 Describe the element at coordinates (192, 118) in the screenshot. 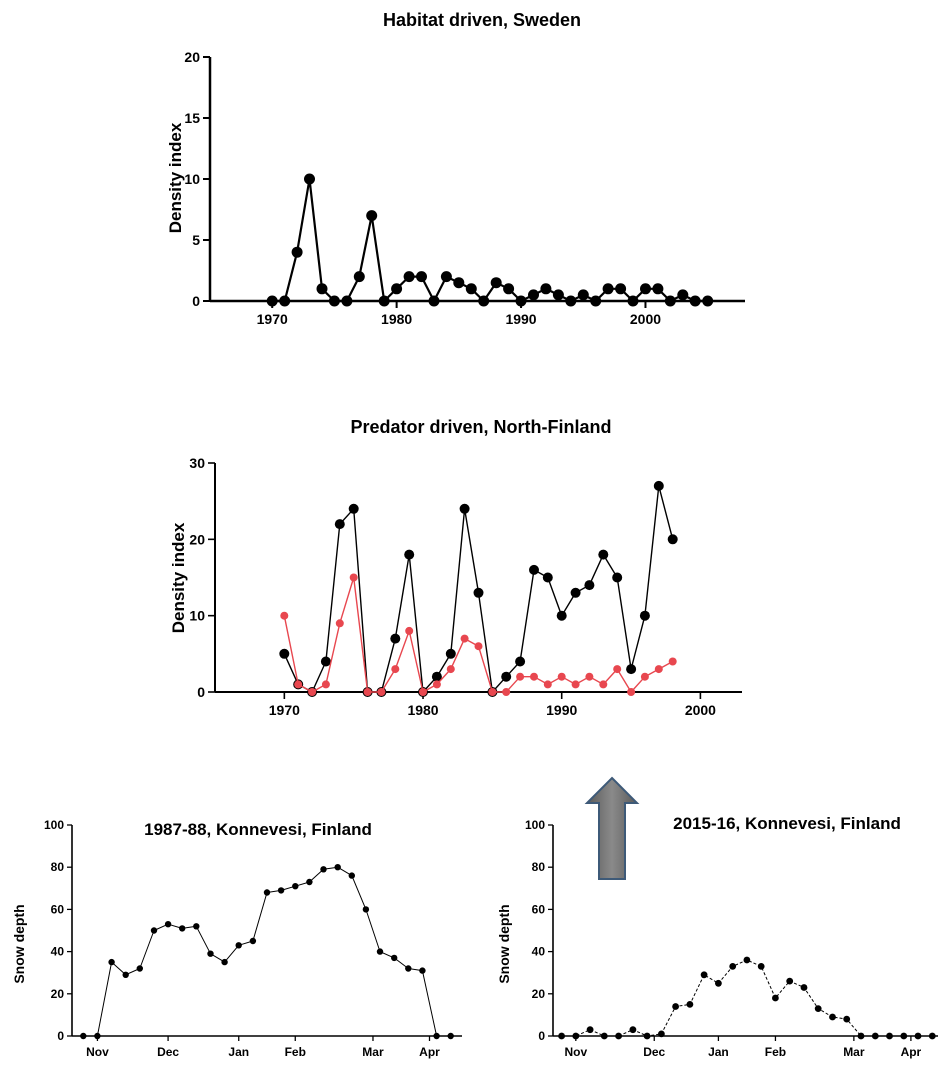

I see `y-tick-label: 15` at that location.